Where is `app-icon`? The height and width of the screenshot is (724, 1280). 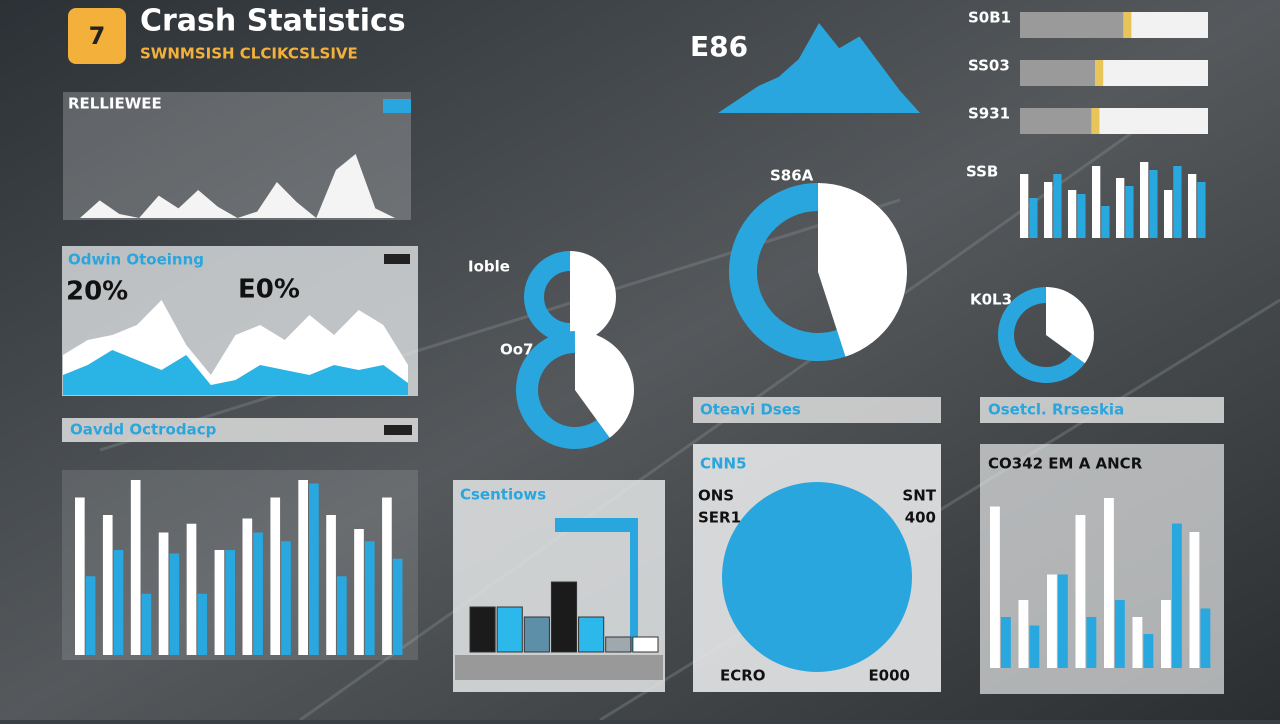
app-icon is located at coordinates (97, 36).